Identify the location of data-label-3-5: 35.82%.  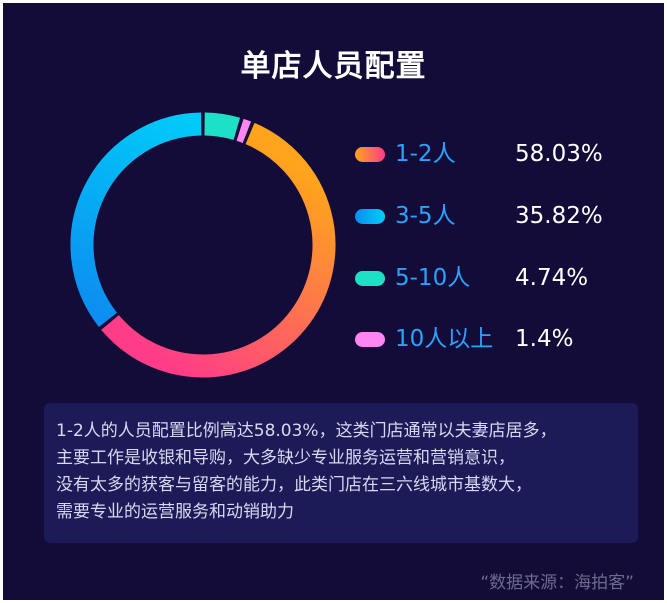
(559, 216).